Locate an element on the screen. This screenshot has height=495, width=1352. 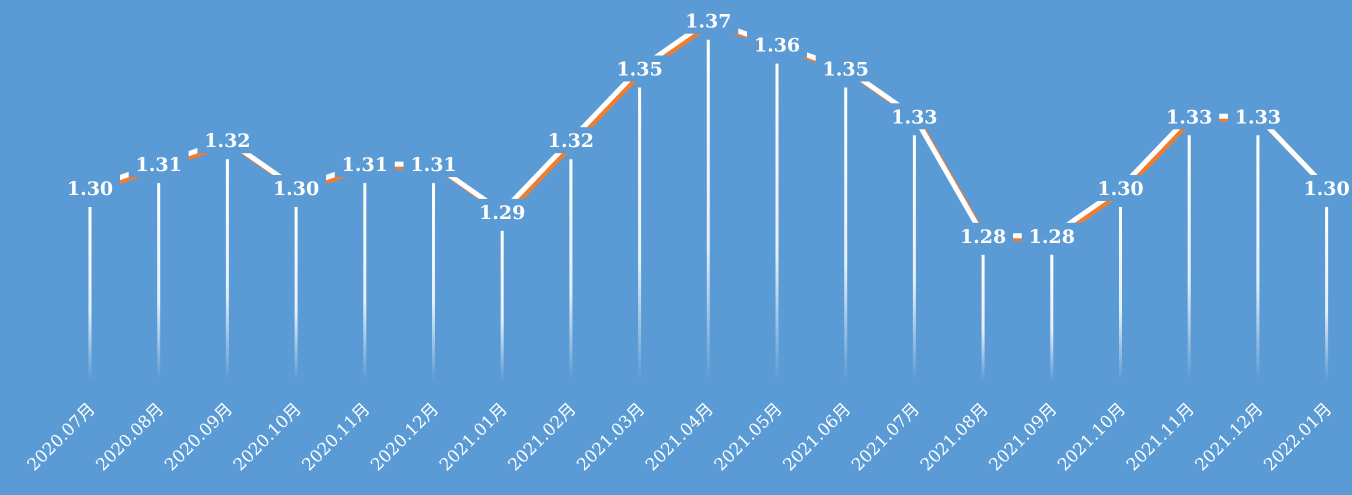
x-tick-label: 2020.07月 is located at coordinates (62, 437).